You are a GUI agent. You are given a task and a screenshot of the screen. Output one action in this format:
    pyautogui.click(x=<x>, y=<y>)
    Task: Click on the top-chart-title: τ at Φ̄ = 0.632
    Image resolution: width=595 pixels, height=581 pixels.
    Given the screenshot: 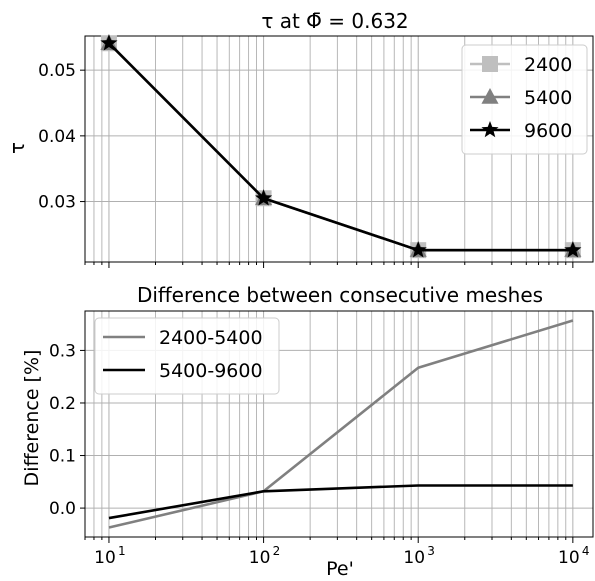 What is the action you would take?
    pyautogui.click(x=334, y=21)
    